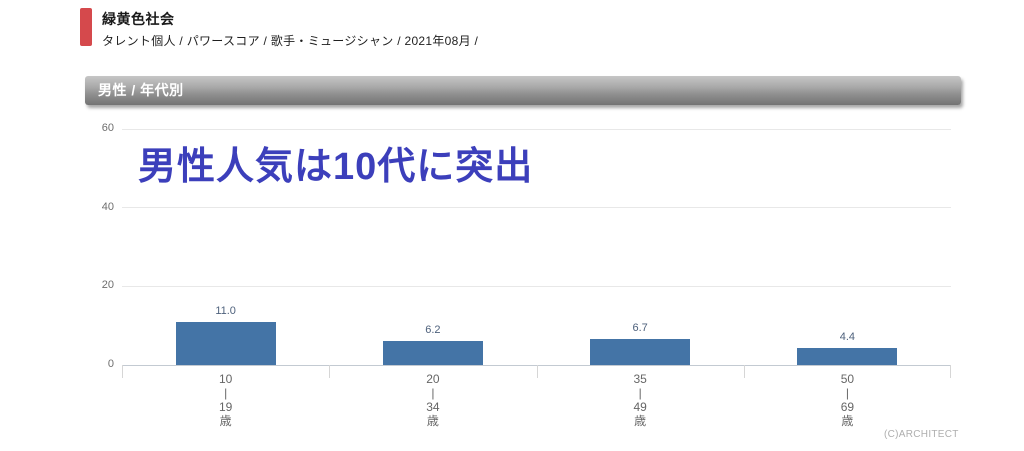  Describe the element at coordinates (86, 27) in the screenshot. I see `accent-bar` at that location.